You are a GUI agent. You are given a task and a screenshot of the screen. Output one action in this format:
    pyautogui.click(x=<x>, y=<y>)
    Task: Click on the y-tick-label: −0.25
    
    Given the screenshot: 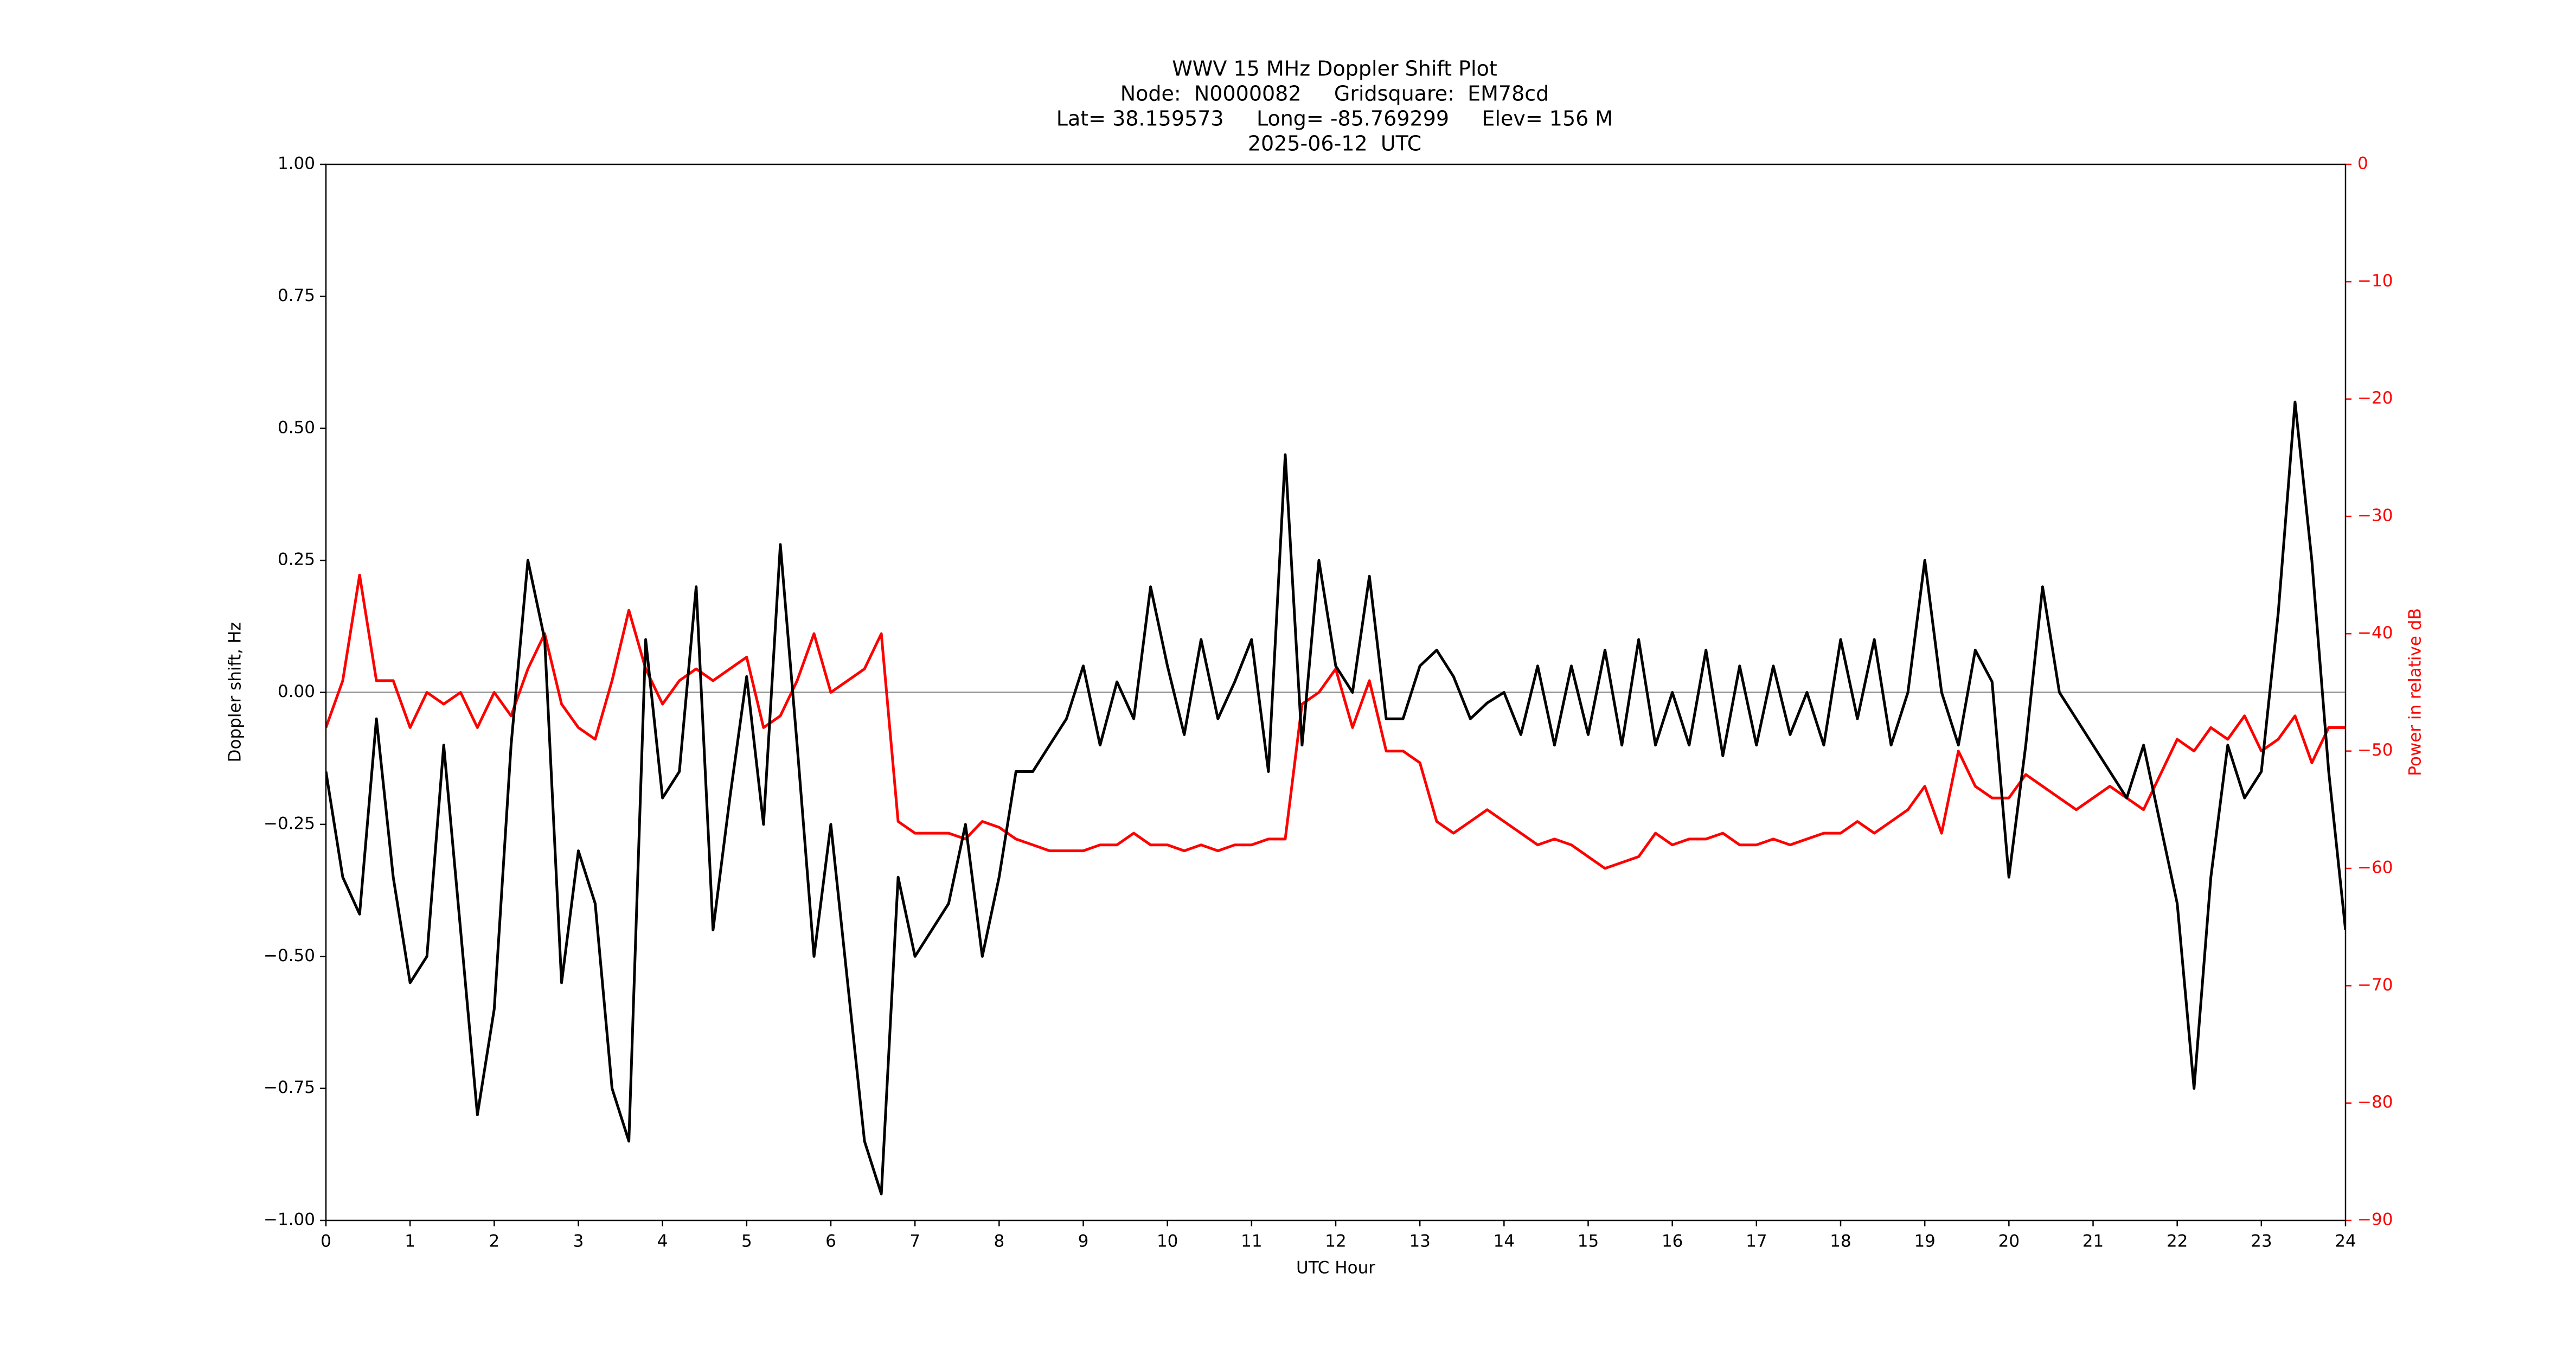 What is the action you would take?
    pyautogui.click(x=289, y=823)
    